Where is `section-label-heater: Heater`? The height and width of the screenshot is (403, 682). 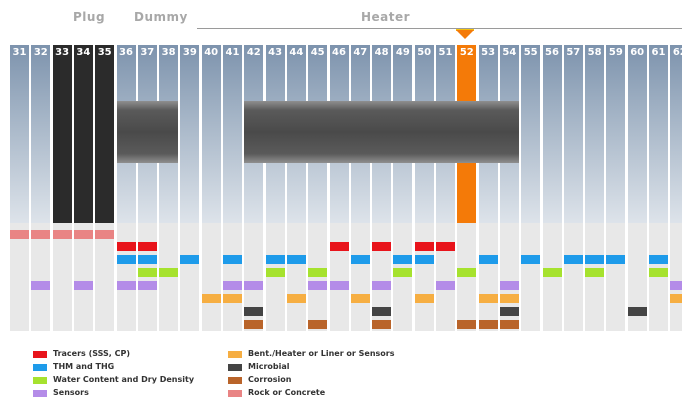
section-label-heater: Heater is located at coordinates (386, 17).